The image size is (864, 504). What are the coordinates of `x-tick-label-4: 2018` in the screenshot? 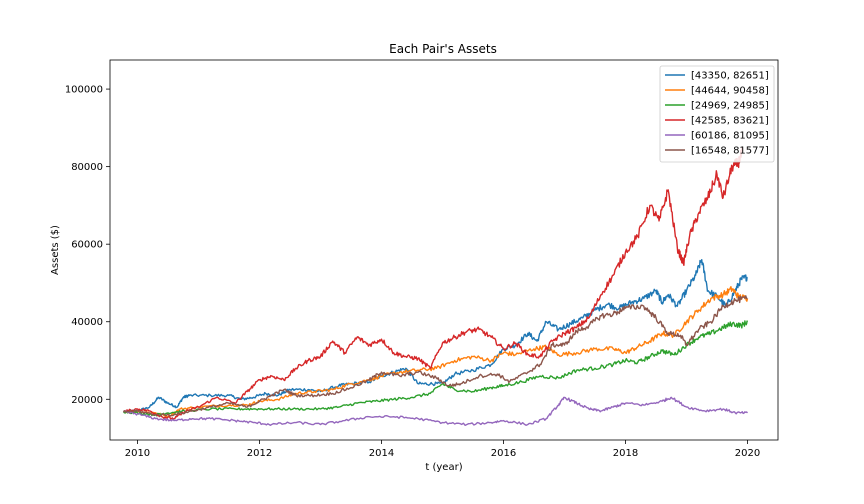 It's located at (625, 453).